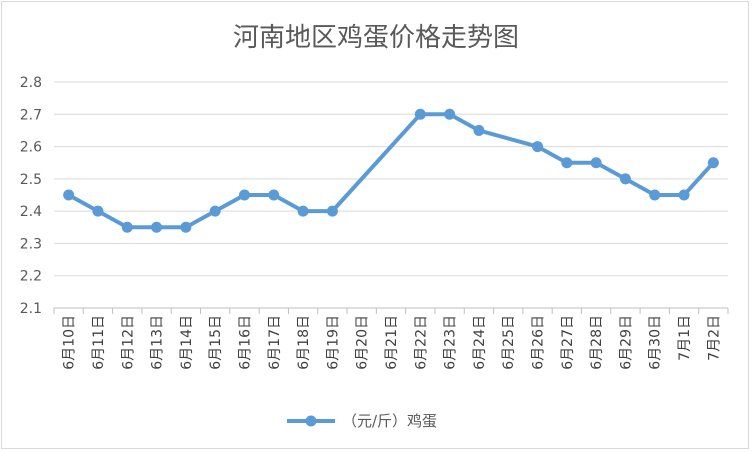 This screenshot has width=752, height=452. I want to click on x-tick-label: 6月24日, so click(480, 342).